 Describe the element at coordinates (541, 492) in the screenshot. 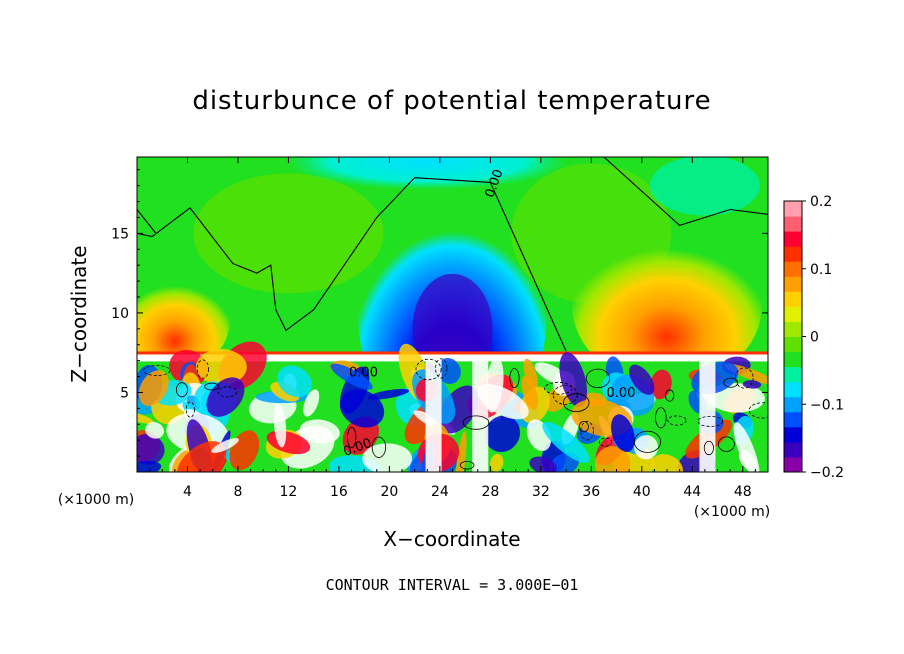

I see `x-tick-label: 32` at that location.